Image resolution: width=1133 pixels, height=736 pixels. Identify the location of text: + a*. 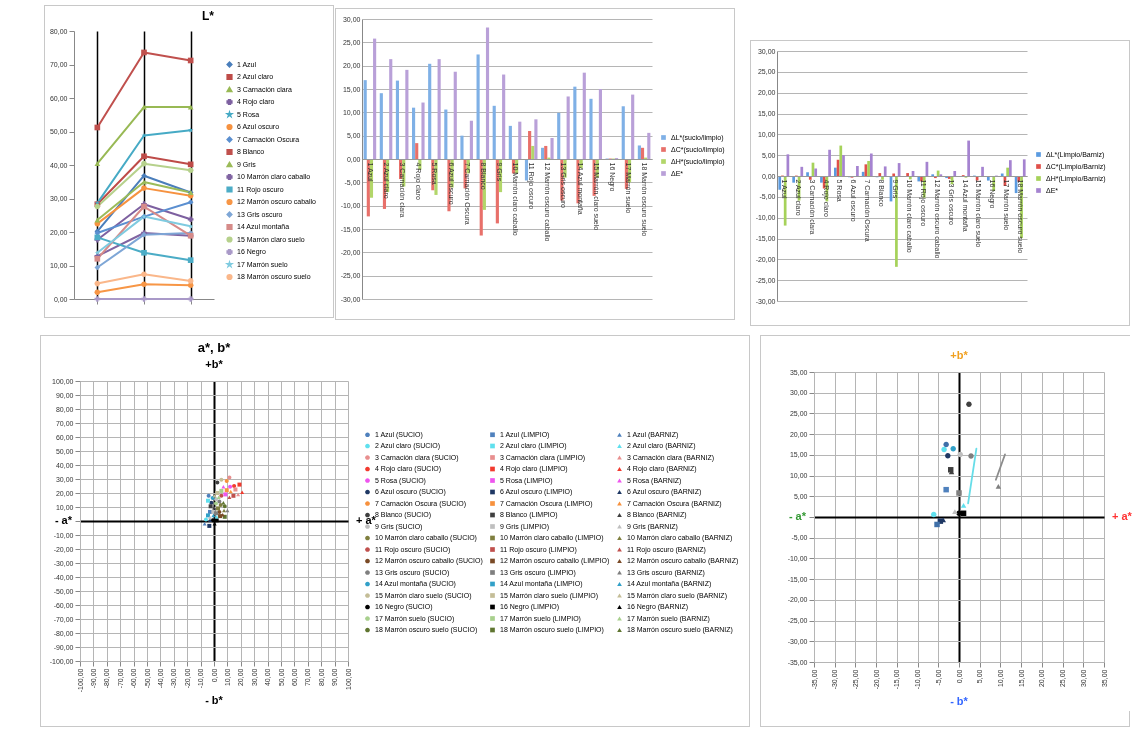
(1122, 516).